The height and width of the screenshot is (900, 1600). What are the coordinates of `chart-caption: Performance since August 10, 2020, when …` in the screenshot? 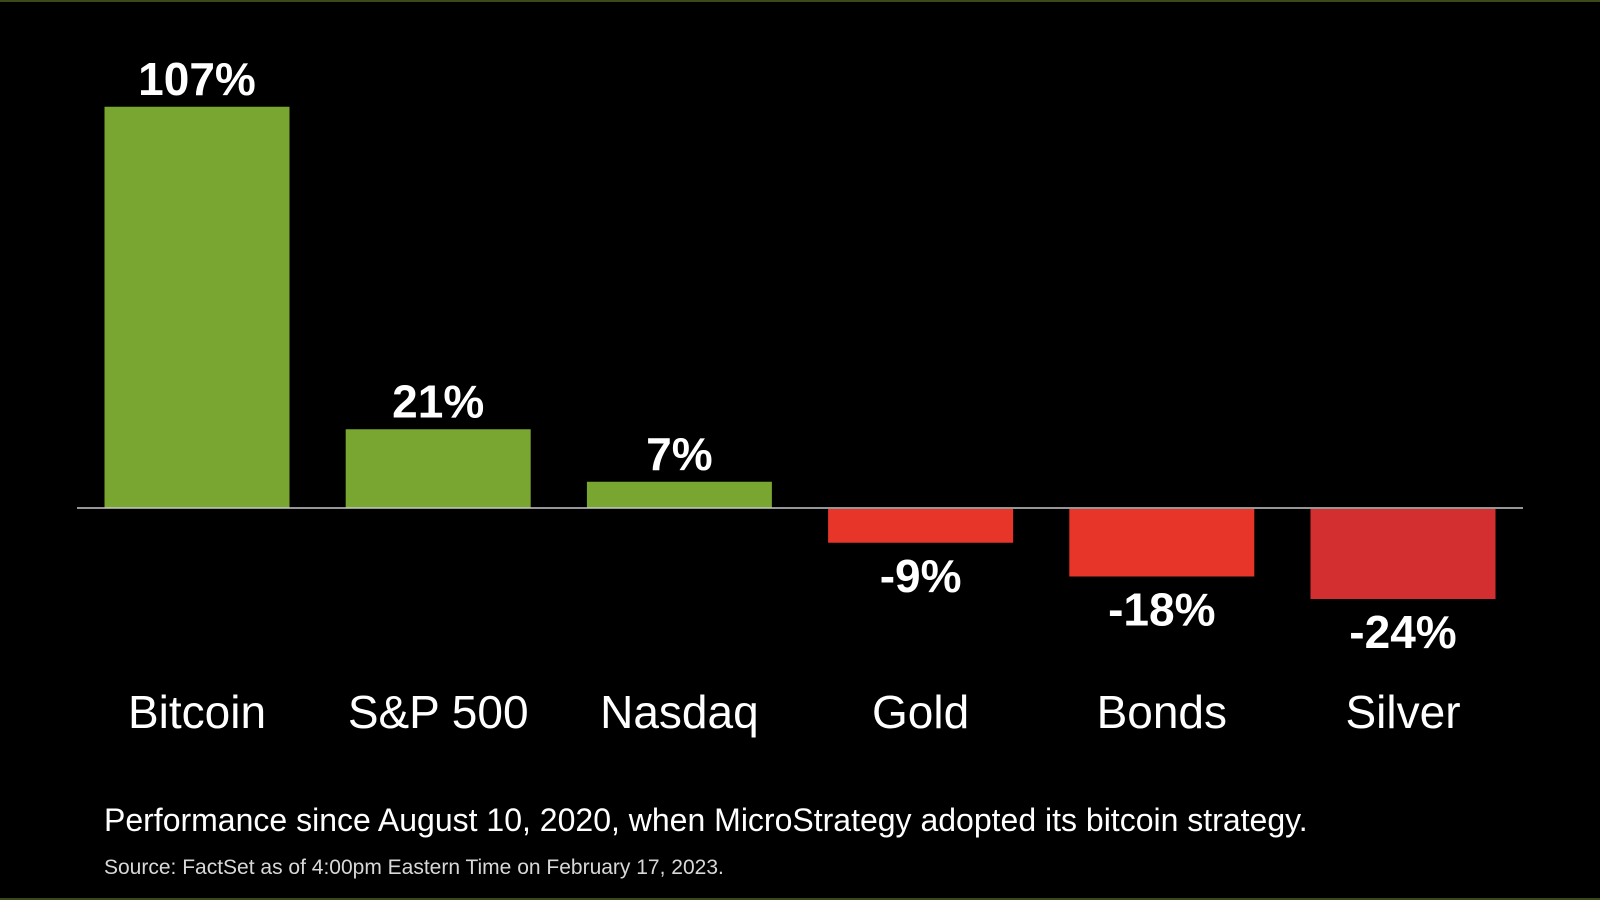 It's located at (706, 820).